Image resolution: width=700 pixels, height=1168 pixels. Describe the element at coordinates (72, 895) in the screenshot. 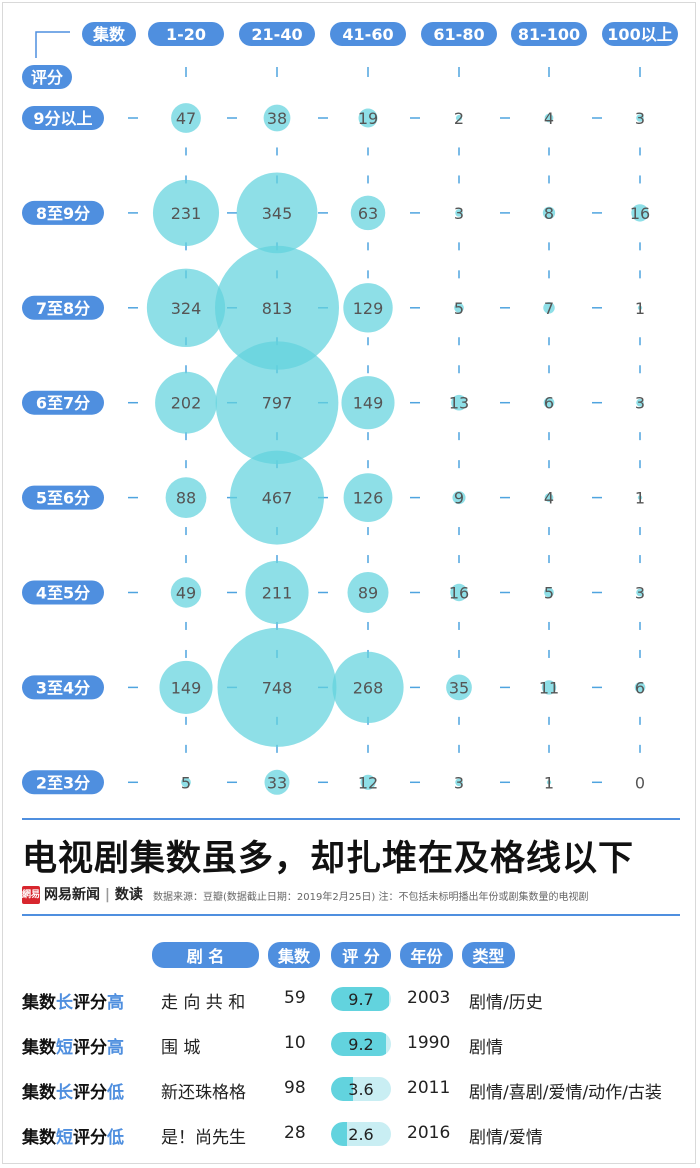

I see `brand-main: 网易新闻` at that location.